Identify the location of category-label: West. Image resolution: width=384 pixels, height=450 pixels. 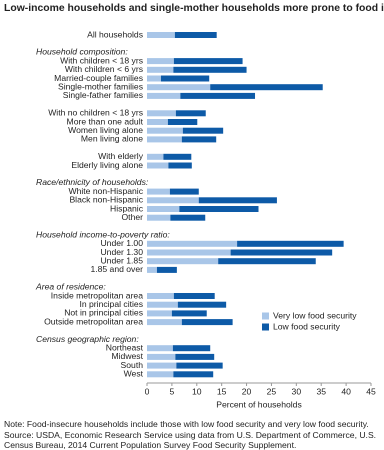
(134, 374).